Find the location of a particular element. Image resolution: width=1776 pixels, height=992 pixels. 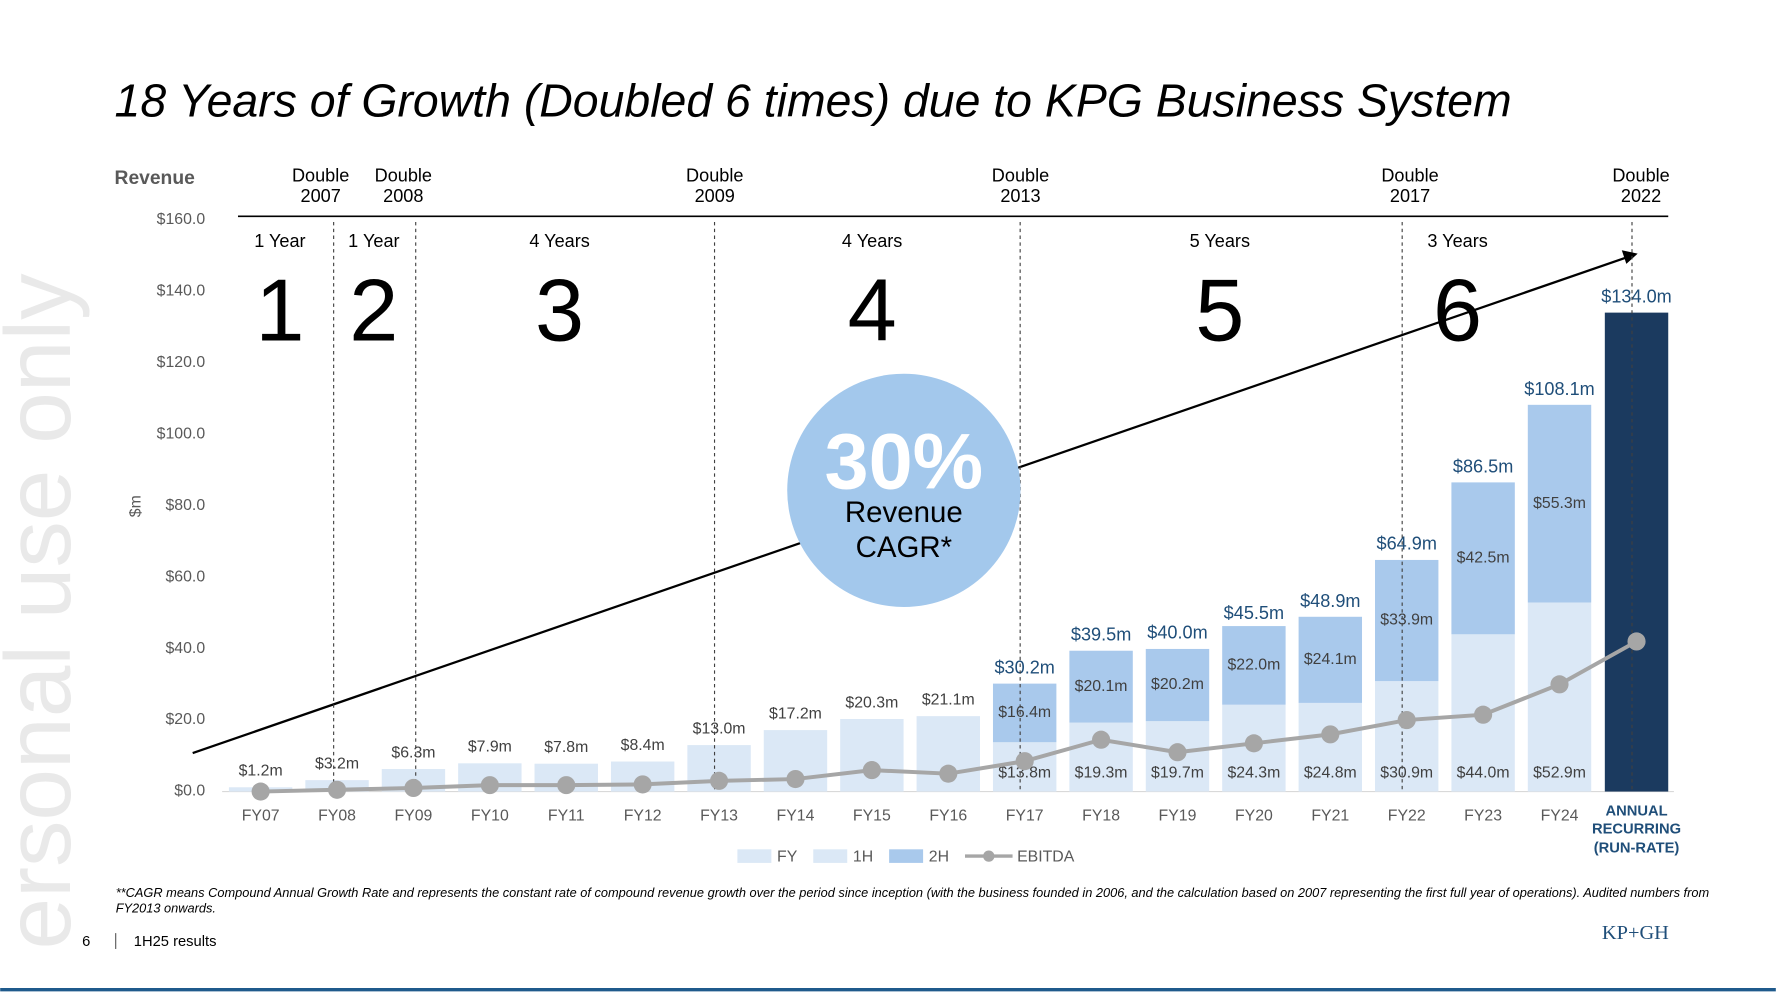

value-label: $55.3m is located at coordinates (1559, 503).